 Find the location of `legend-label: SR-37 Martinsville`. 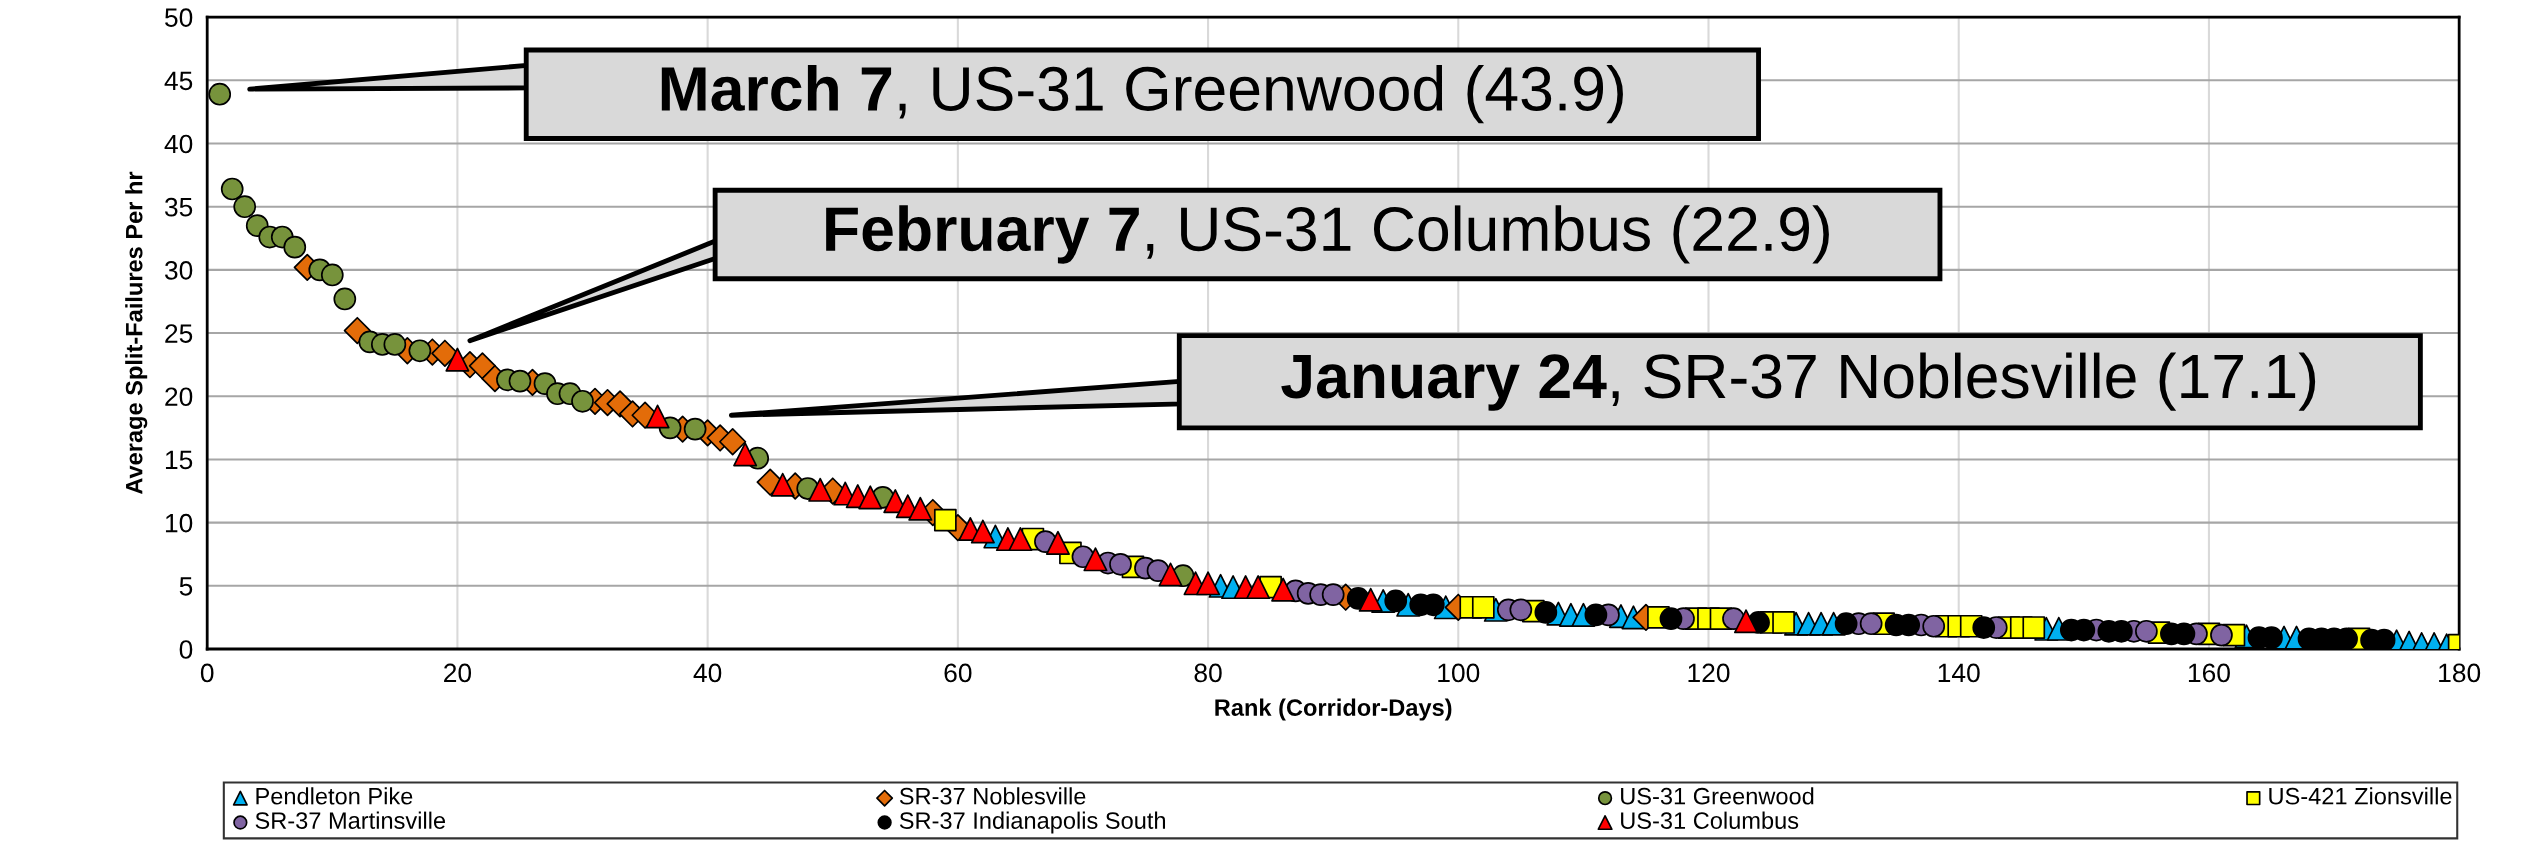

legend-label: SR-37 Martinsville is located at coordinates (350, 820).